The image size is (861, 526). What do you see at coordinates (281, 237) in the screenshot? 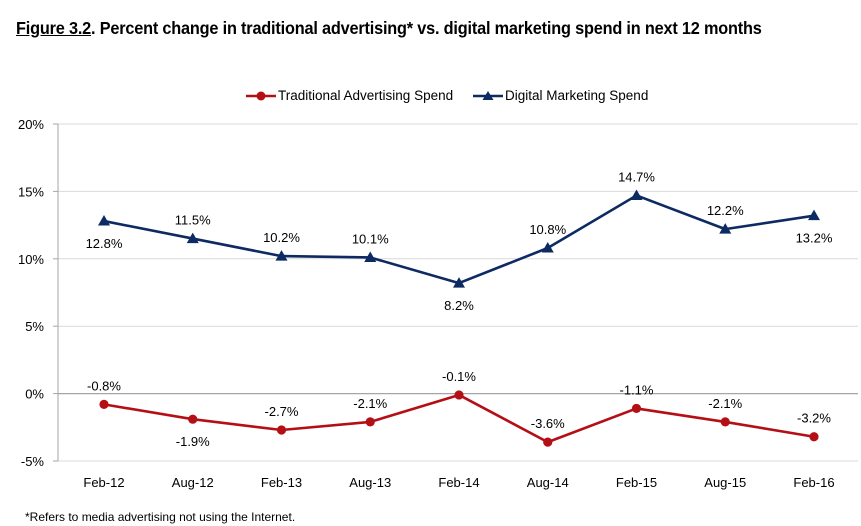
I see `data-label-digital: 10.2%` at bounding box center [281, 237].